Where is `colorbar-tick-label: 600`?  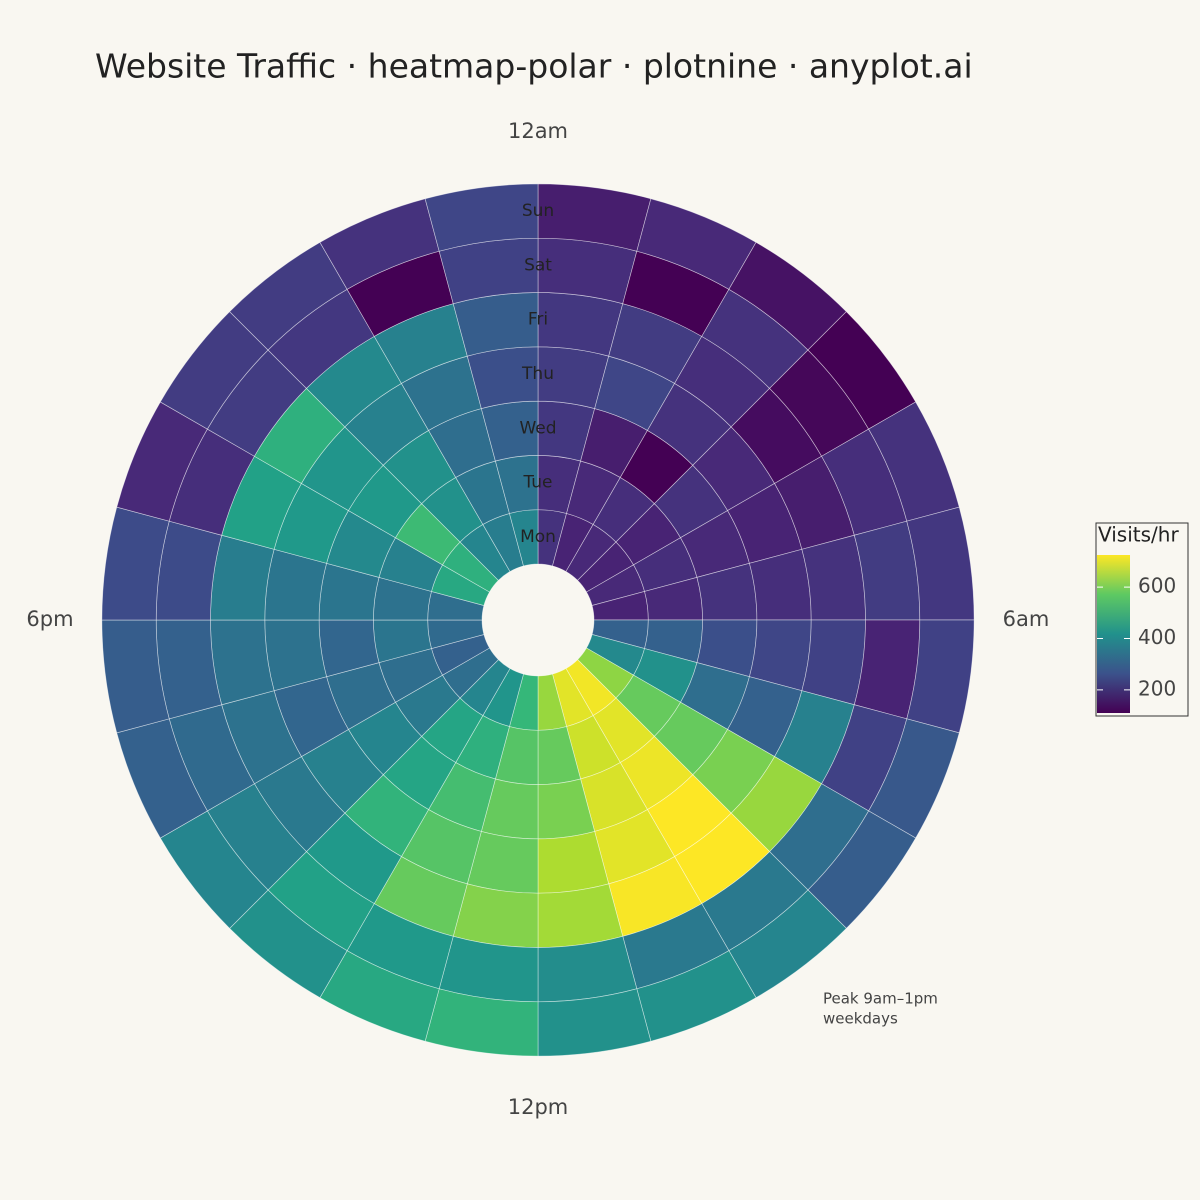
colorbar-tick-label: 600 is located at coordinates (1157, 586).